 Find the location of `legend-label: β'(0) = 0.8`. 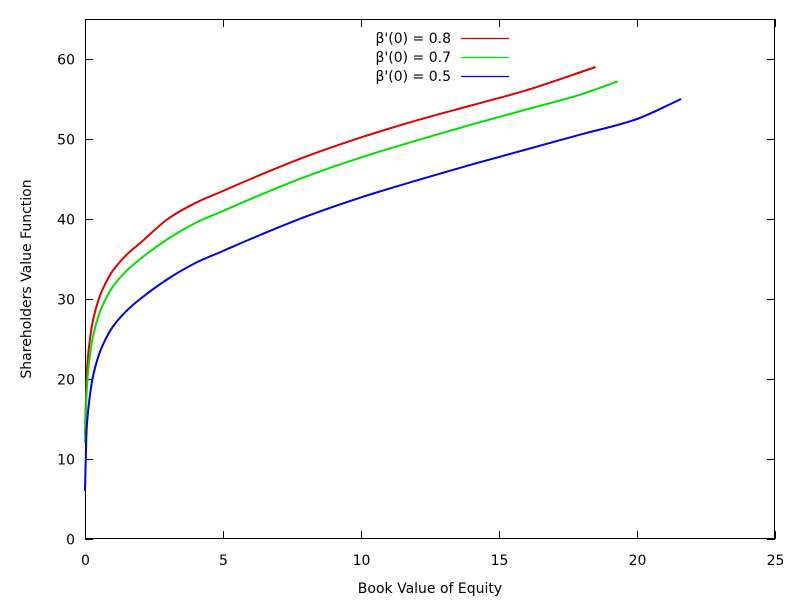

legend-label: β'(0) = 0.8 is located at coordinates (413, 39).